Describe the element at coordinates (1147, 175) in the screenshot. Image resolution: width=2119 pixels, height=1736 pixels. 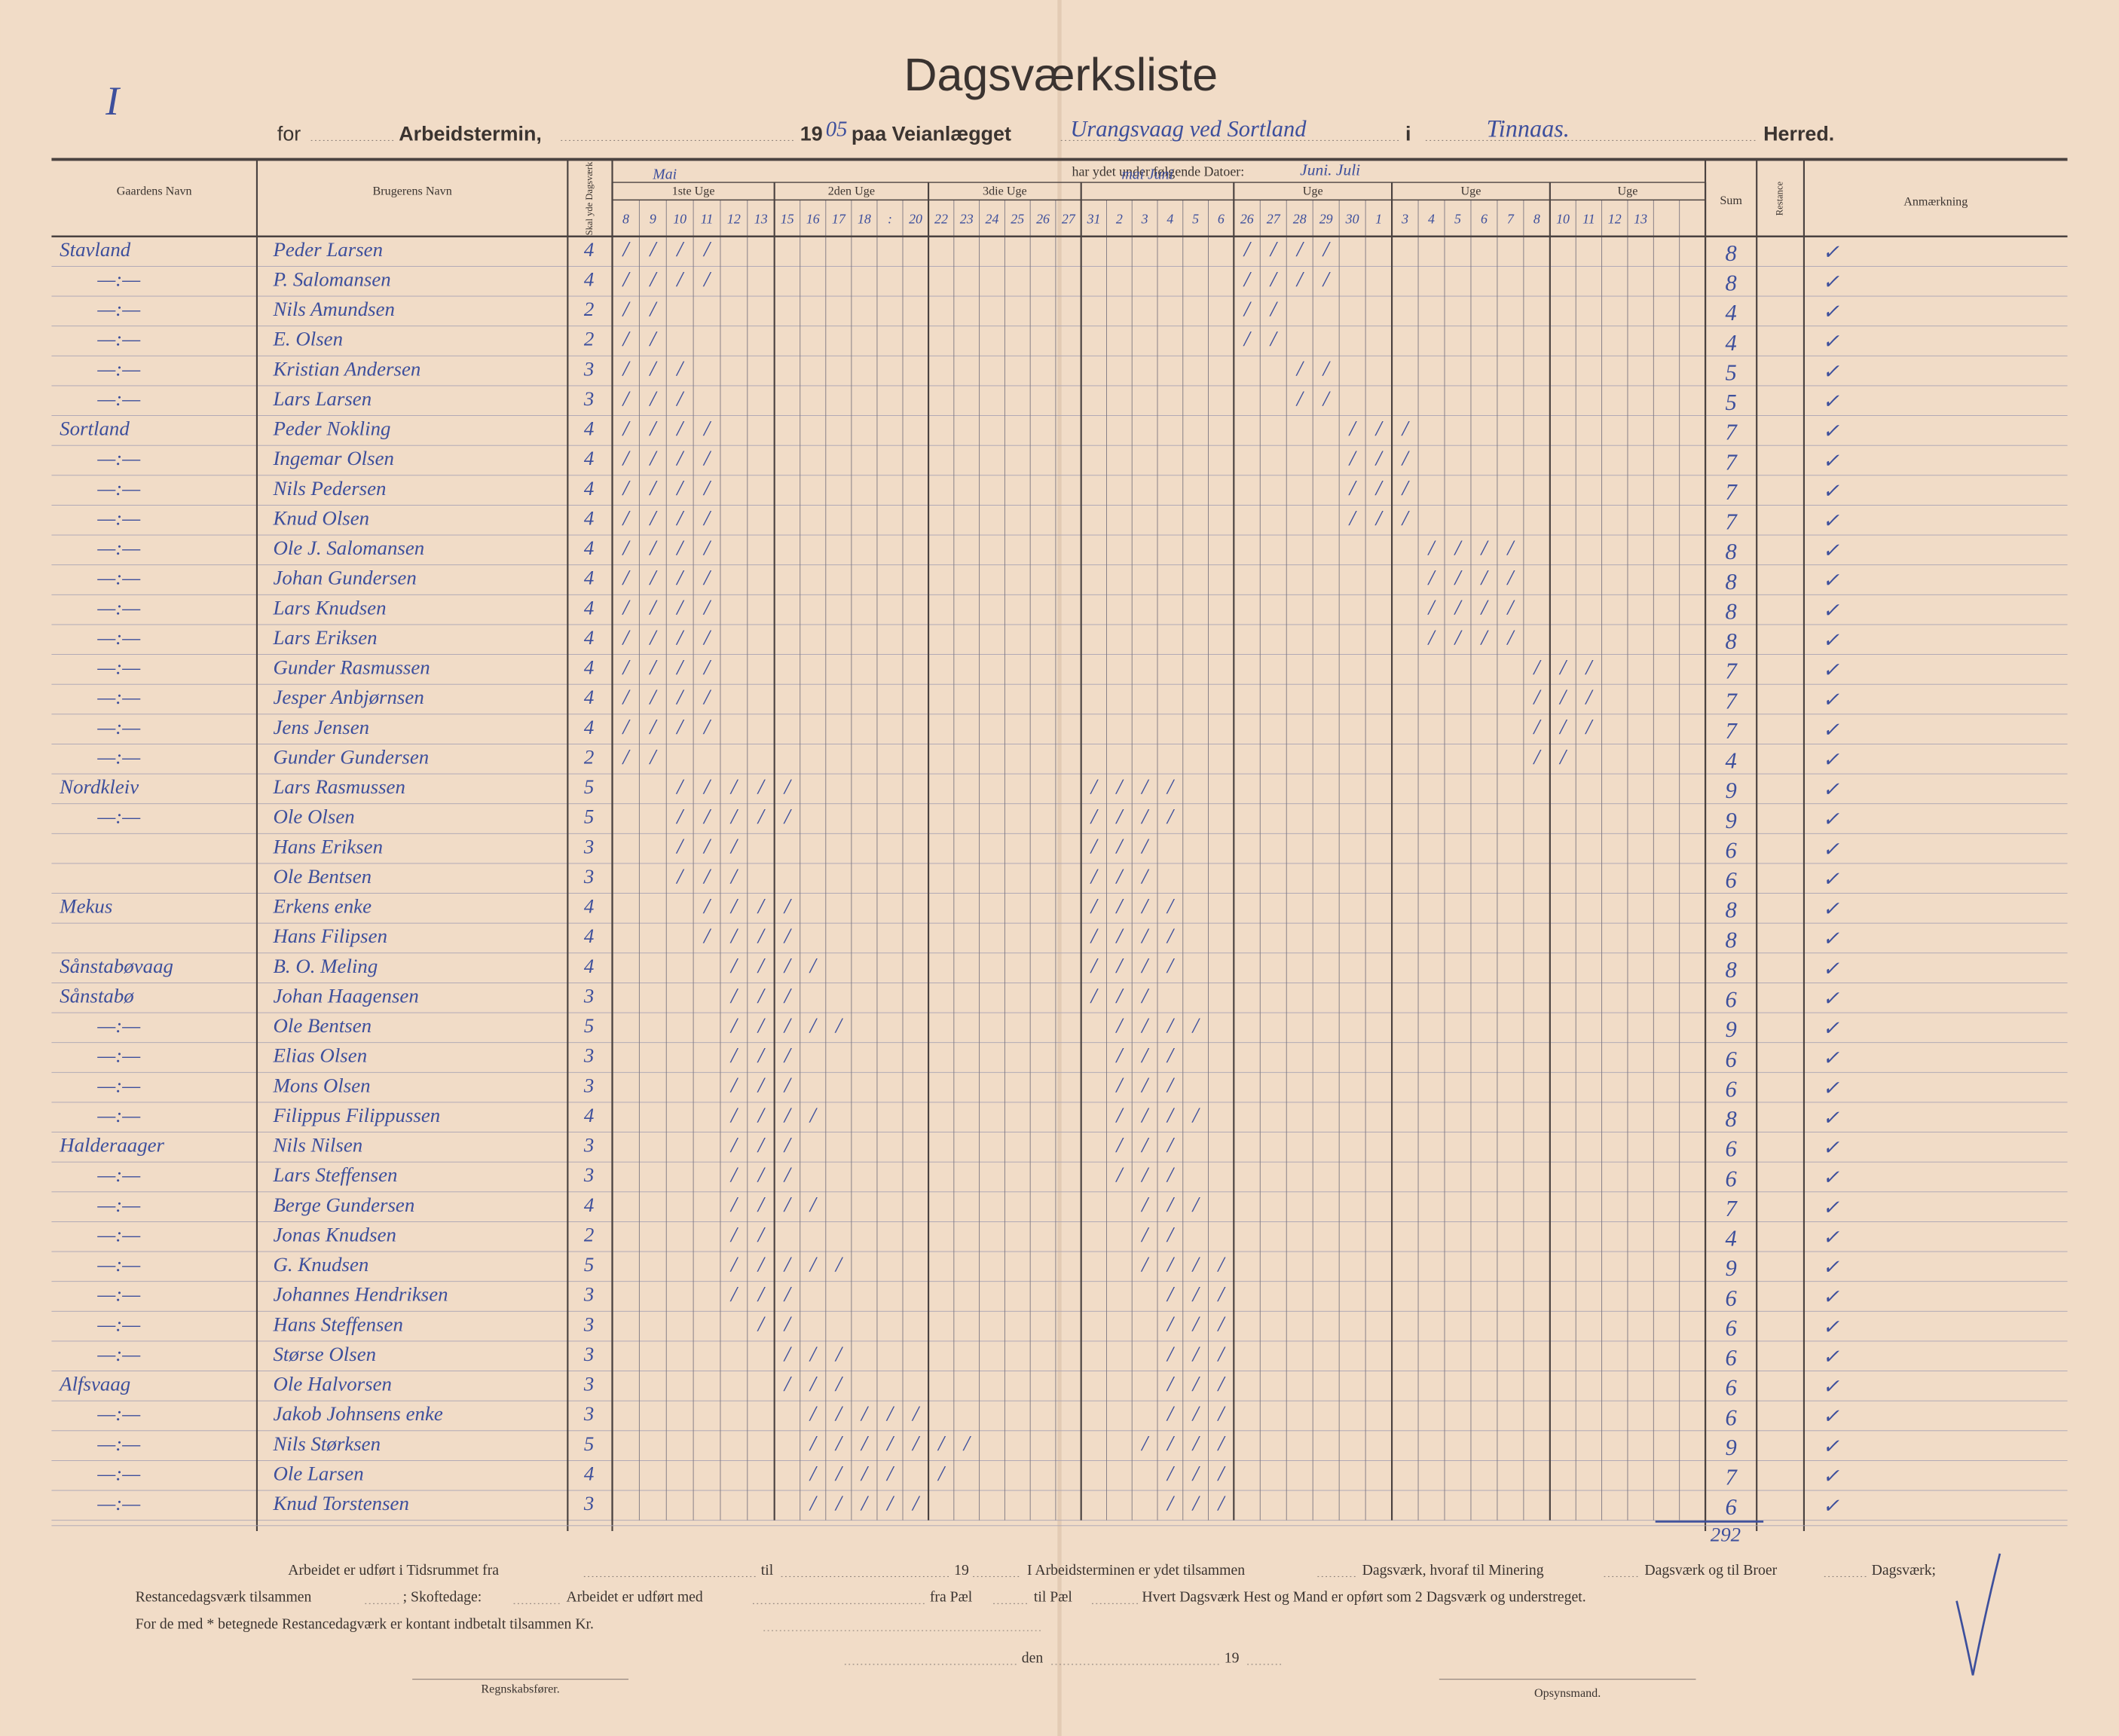
I see `week-note: mai Juni` at that location.